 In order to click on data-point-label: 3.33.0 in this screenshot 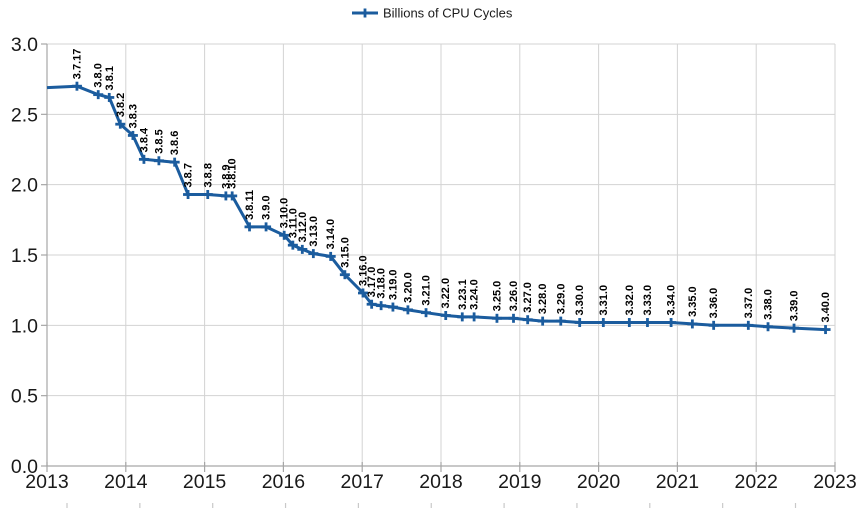, I will do `click(648, 300)`.